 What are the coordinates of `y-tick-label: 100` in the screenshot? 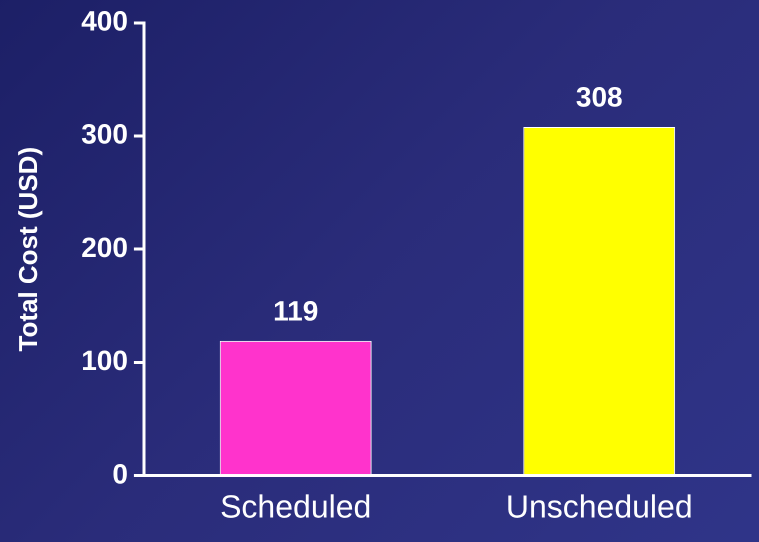 It's located at (104, 360).